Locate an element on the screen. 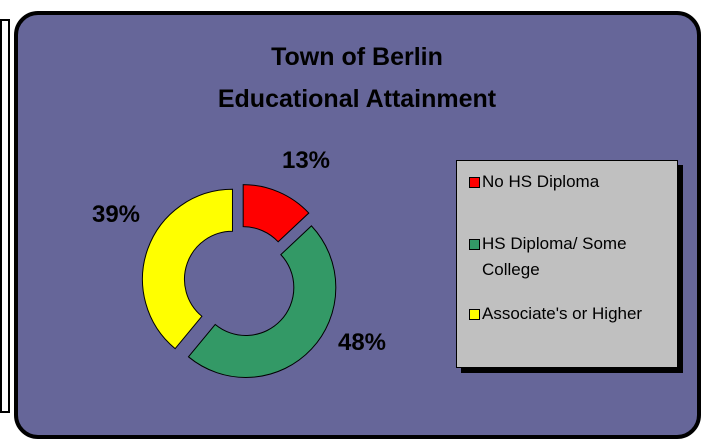 This screenshot has height=440, width=707. data-label: 13% is located at coordinates (306, 160).